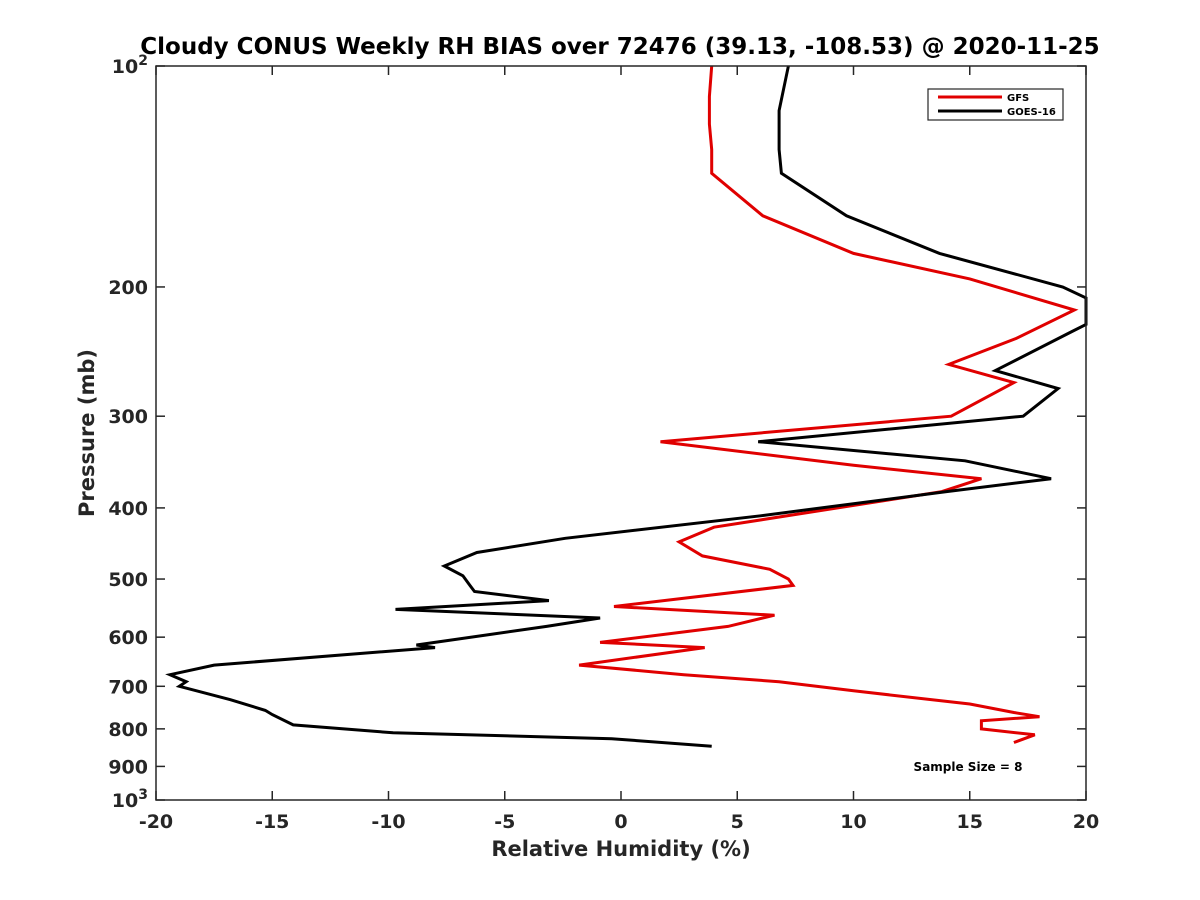  What do you see at coordinates (968, 767) in the screenshot?
I see `sample-size-annotation: Sample Size = 8` at bounding box center [968, 767].